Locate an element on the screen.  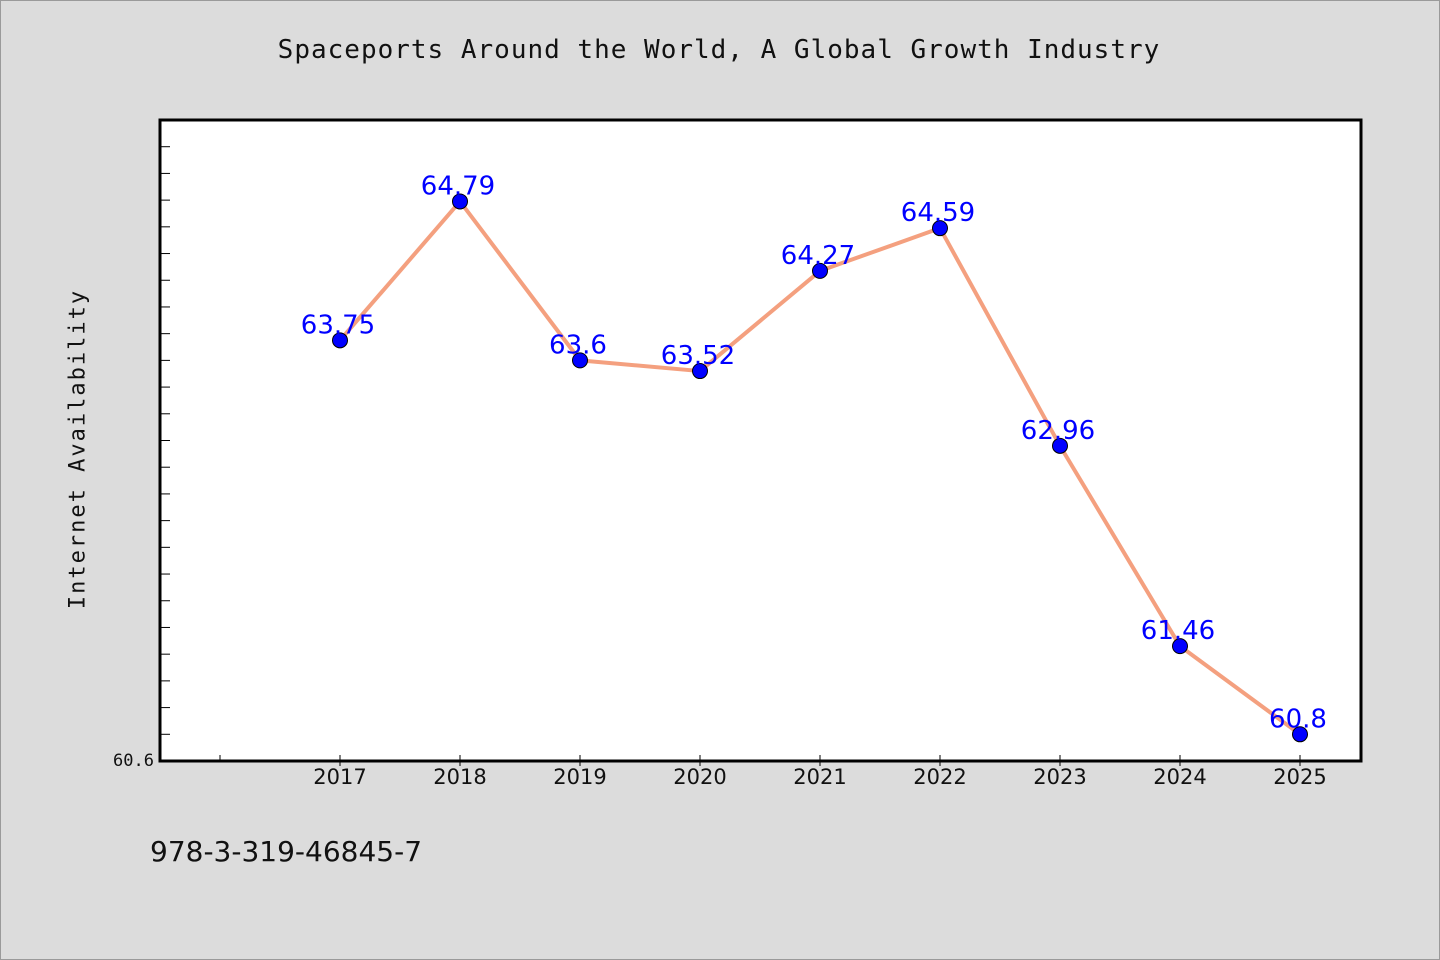
data-label: 63.52 is located at coordinates (698, 356).